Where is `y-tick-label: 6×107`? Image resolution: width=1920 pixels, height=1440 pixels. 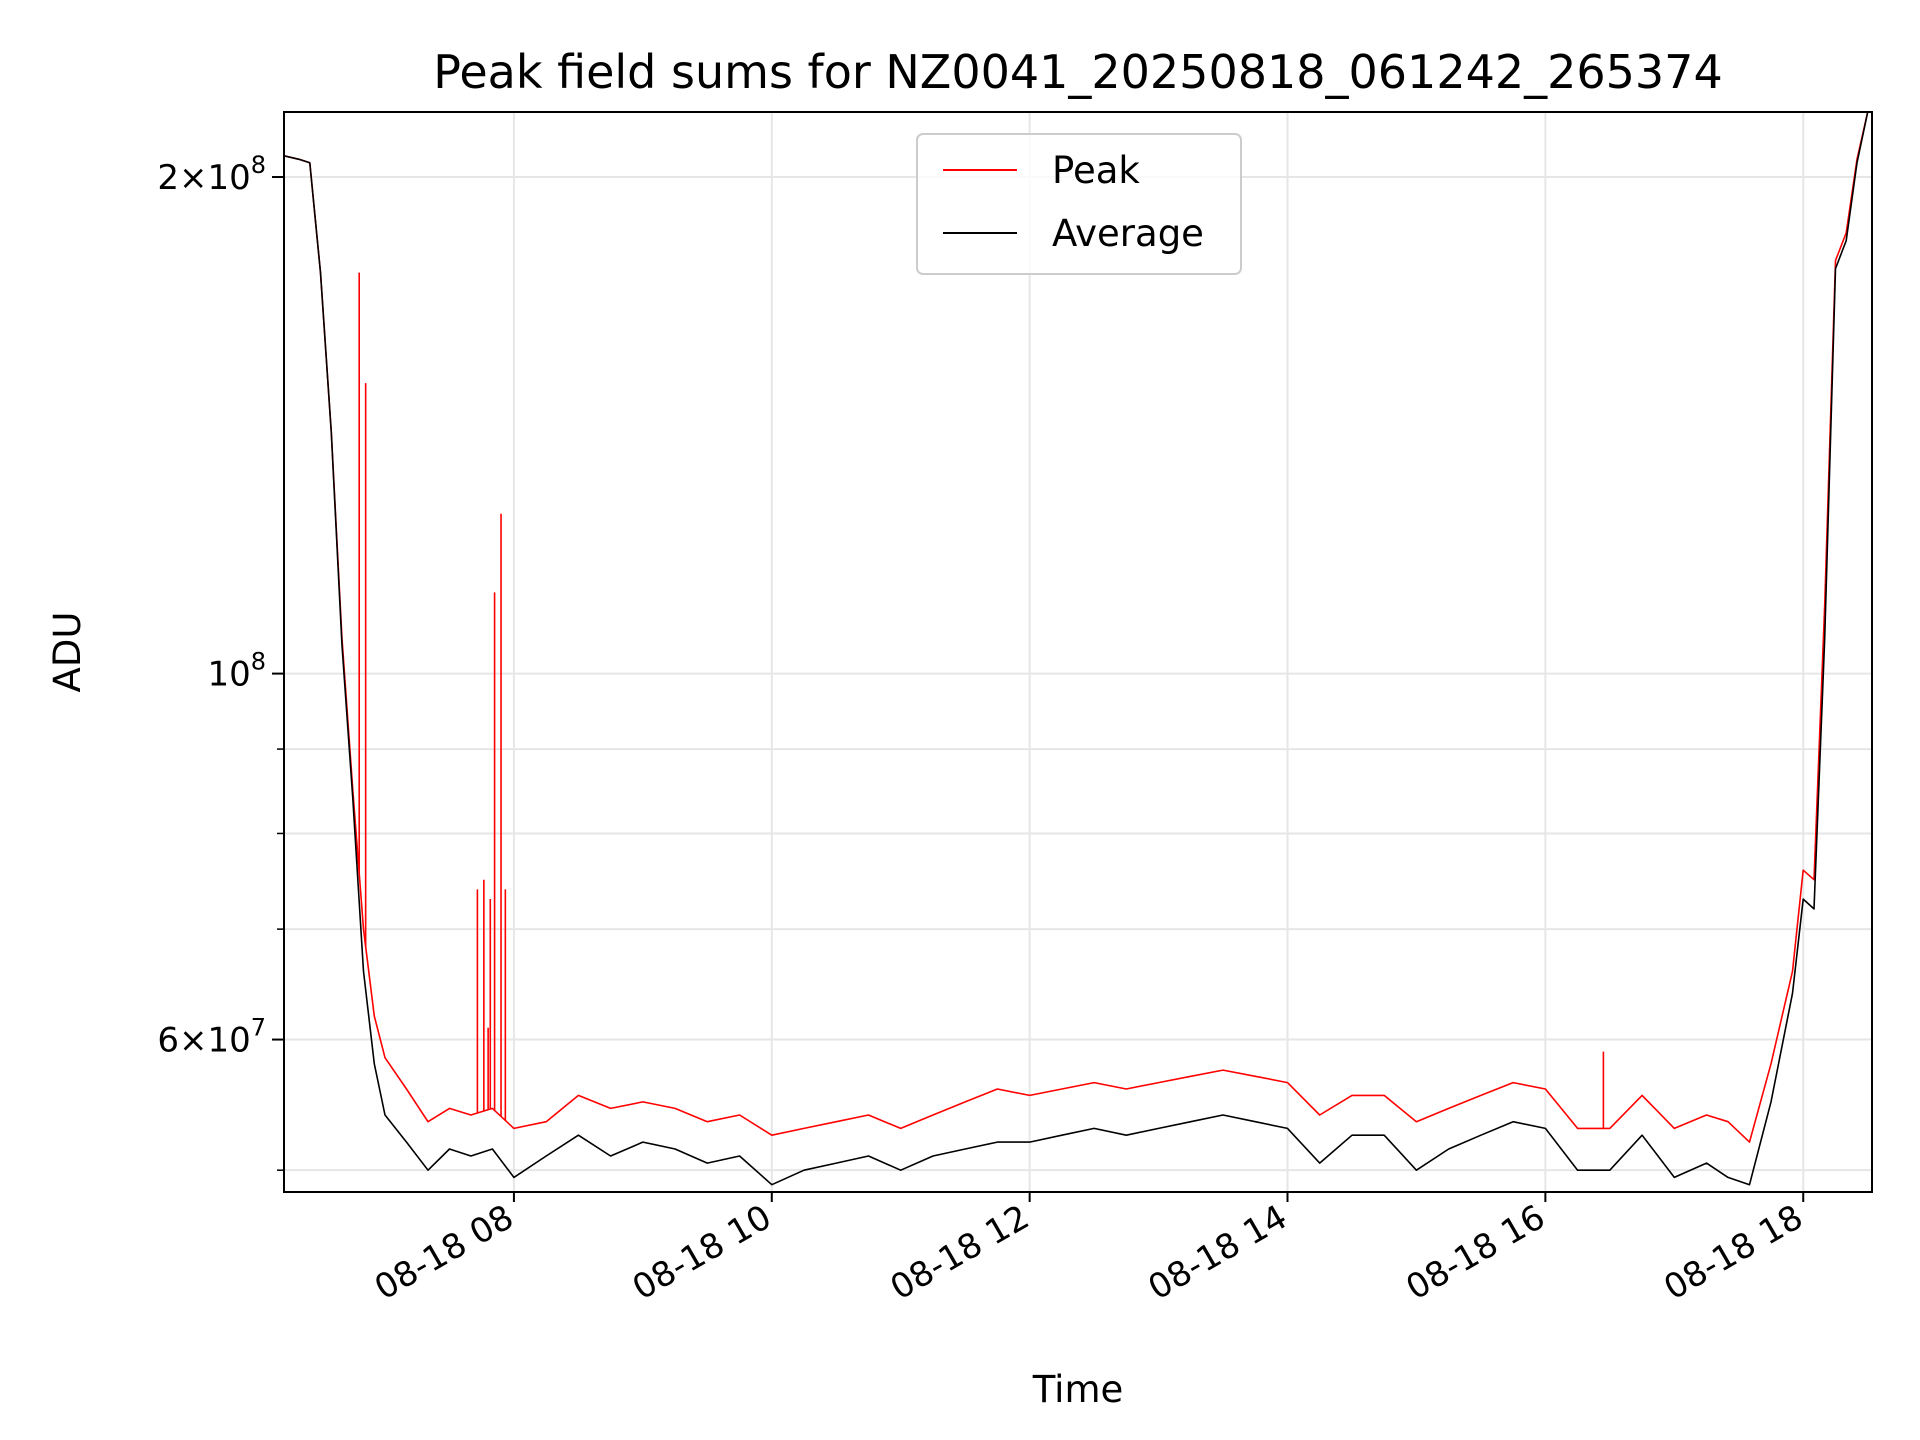 y-tick-label: 6×107 is located at coordinates (211, 1037).